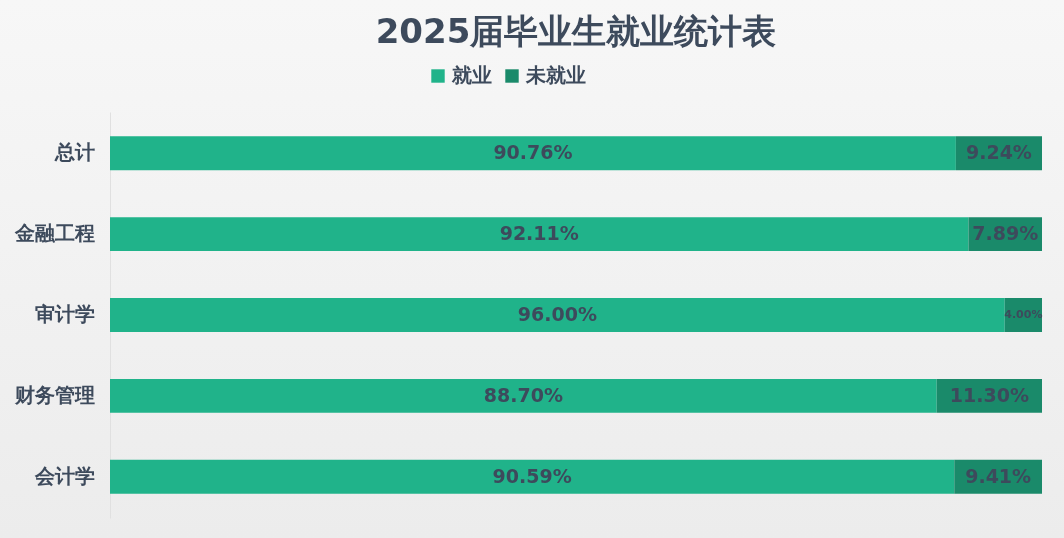  I want to click on legend-label: 未就业, so click(555, 75).